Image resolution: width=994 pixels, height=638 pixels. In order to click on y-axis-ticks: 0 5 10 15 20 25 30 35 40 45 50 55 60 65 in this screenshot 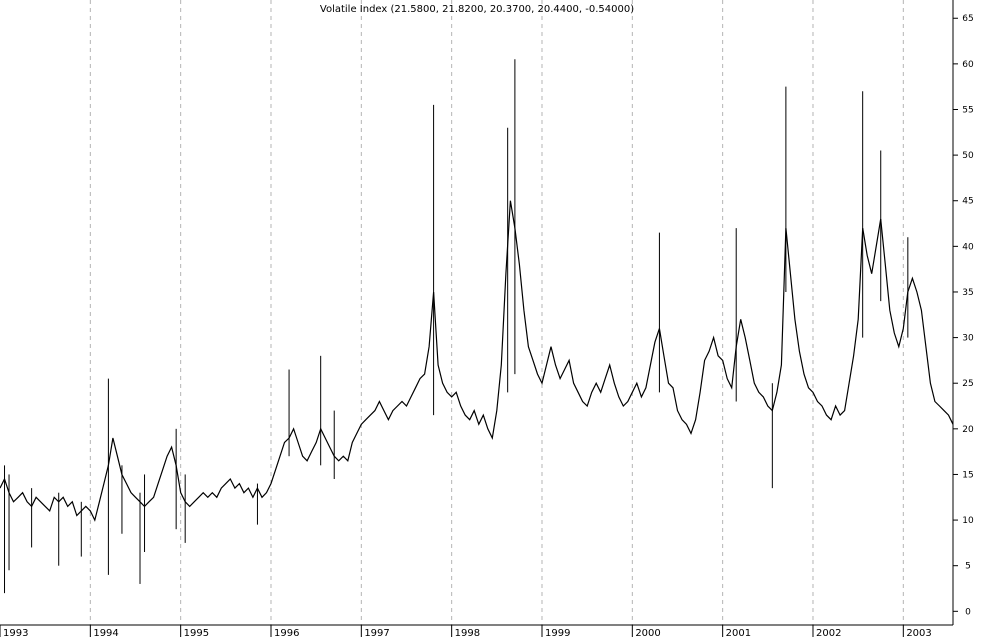, I will do `click(963, 315)`.